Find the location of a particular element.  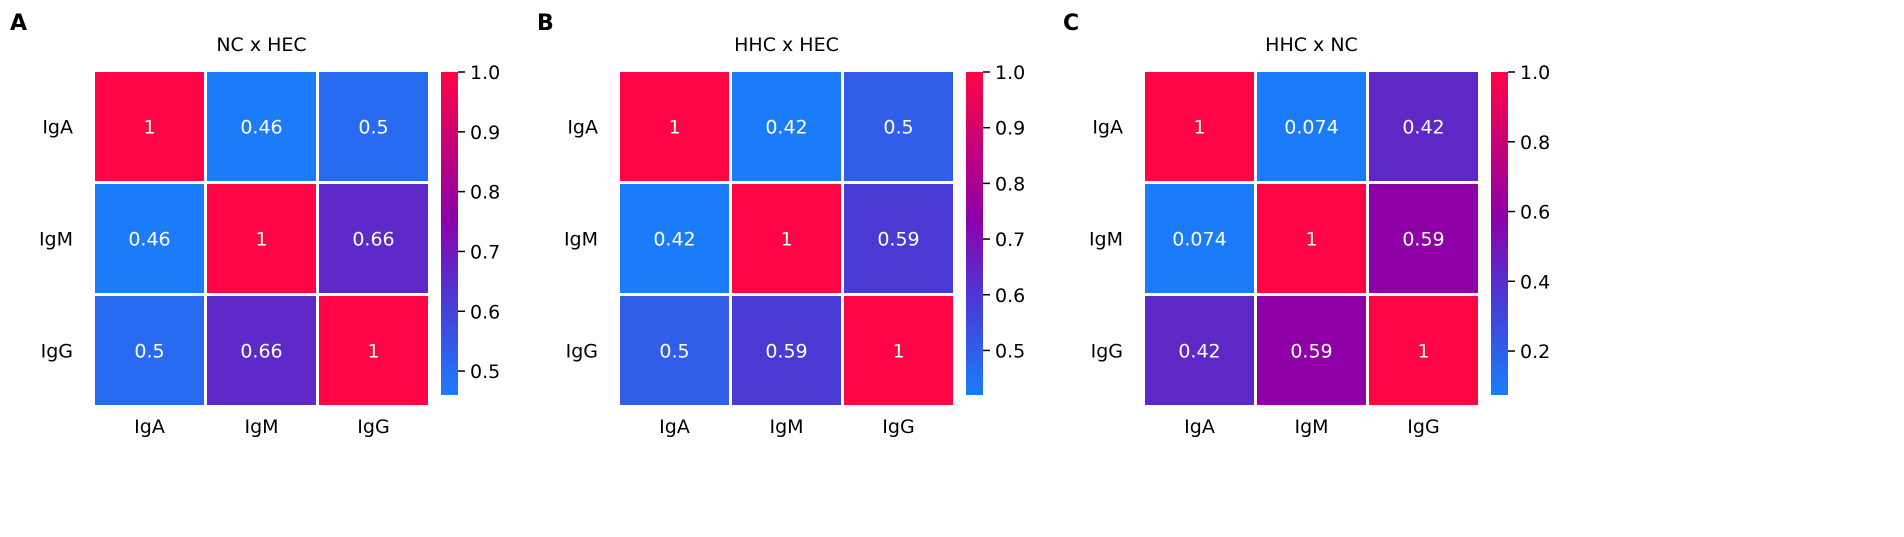

chart-title: HHC x NC is located at coordinates (1311, 45).